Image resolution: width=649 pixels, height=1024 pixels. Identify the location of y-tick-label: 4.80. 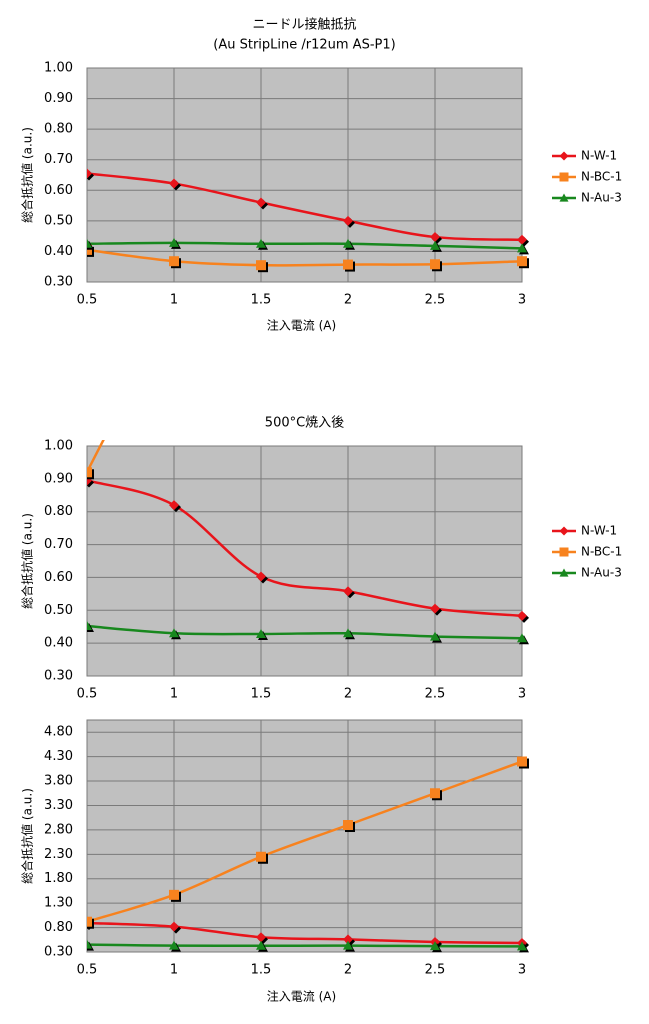
(58, 732).